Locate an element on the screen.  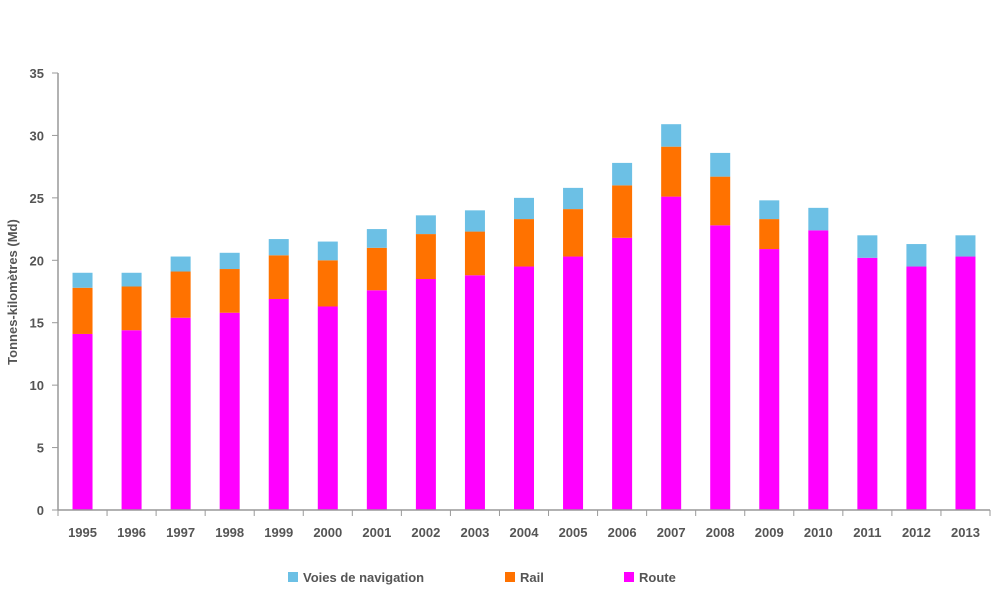
y-axis-title: Tonnes-kilomètres (Md) is located at coordinates (12, 292).